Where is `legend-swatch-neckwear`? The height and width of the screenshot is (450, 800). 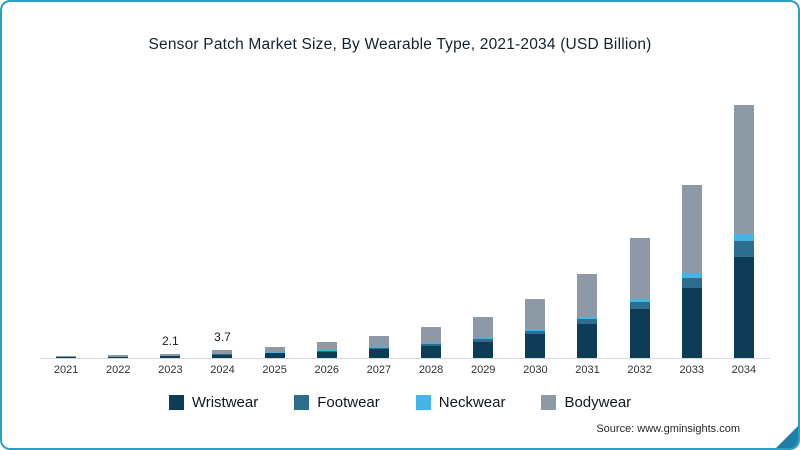
legend-swatch-neckwear is located at coordinates (423, 402).